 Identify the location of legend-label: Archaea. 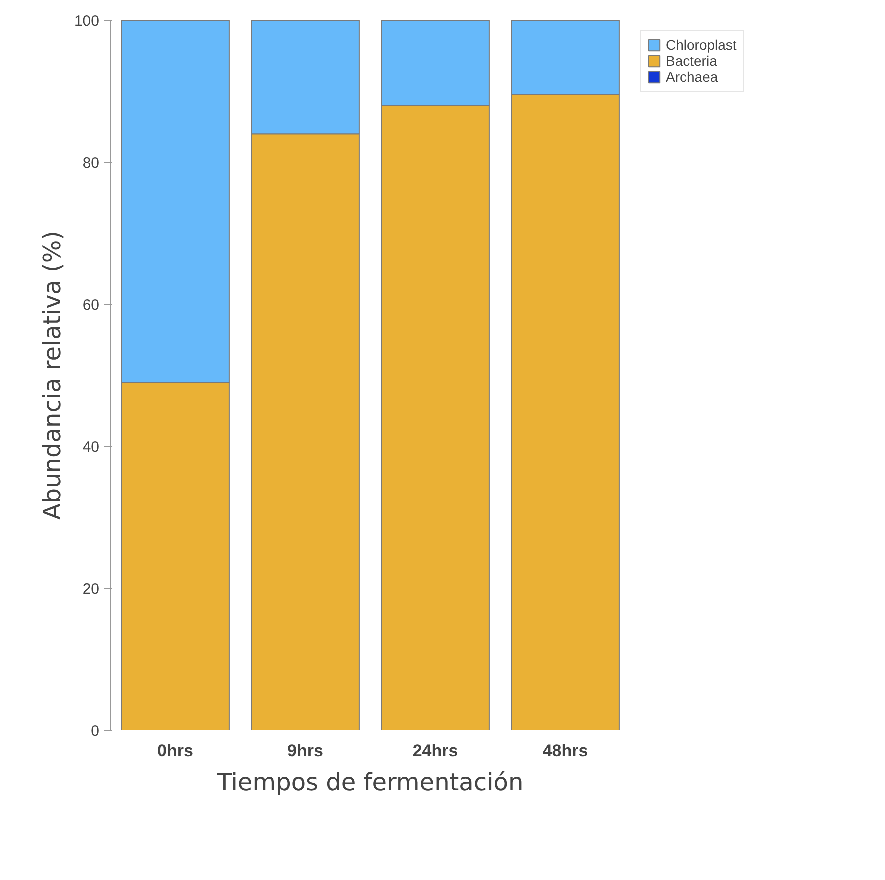
(692, 77).